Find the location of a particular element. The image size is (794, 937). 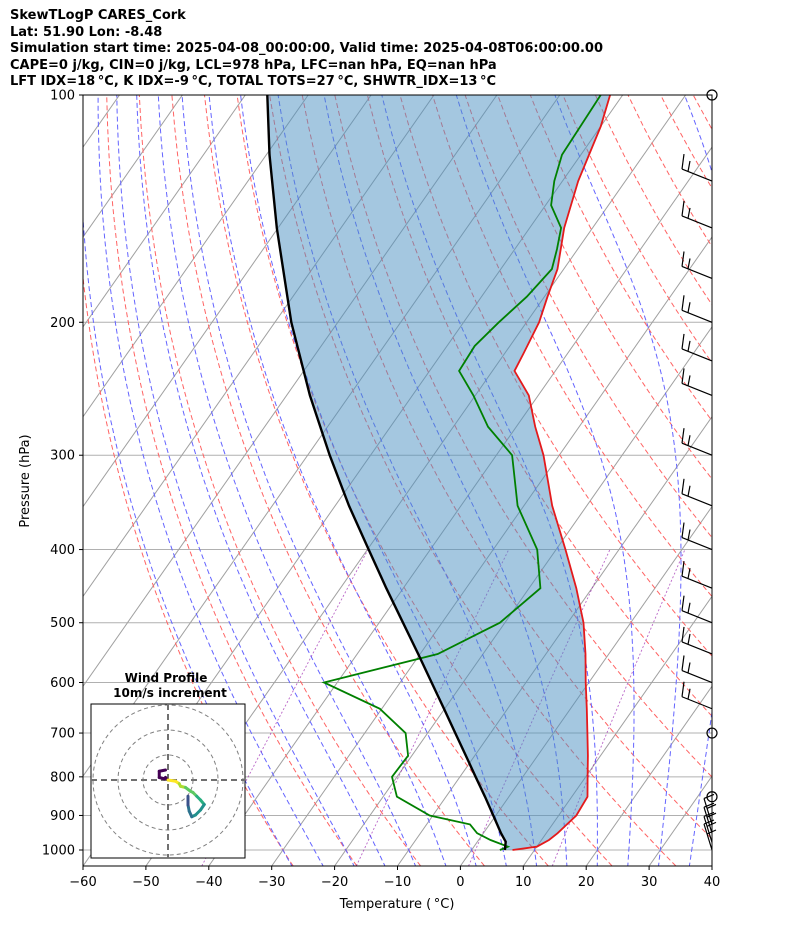

location-line: Lat: 51.90 Lon: -8.48 is located at coordinates (86, 32).